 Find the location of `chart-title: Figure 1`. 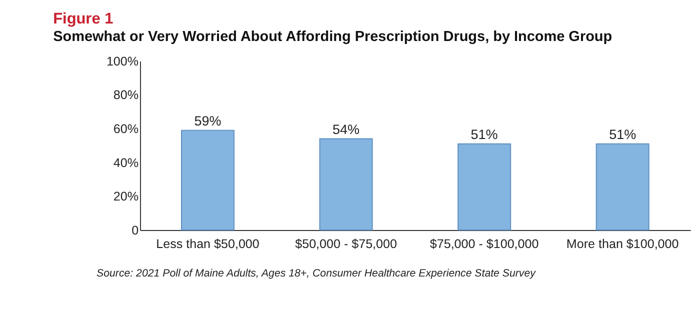

chart-title: Figure 1 is located at coordinates (83, 19).